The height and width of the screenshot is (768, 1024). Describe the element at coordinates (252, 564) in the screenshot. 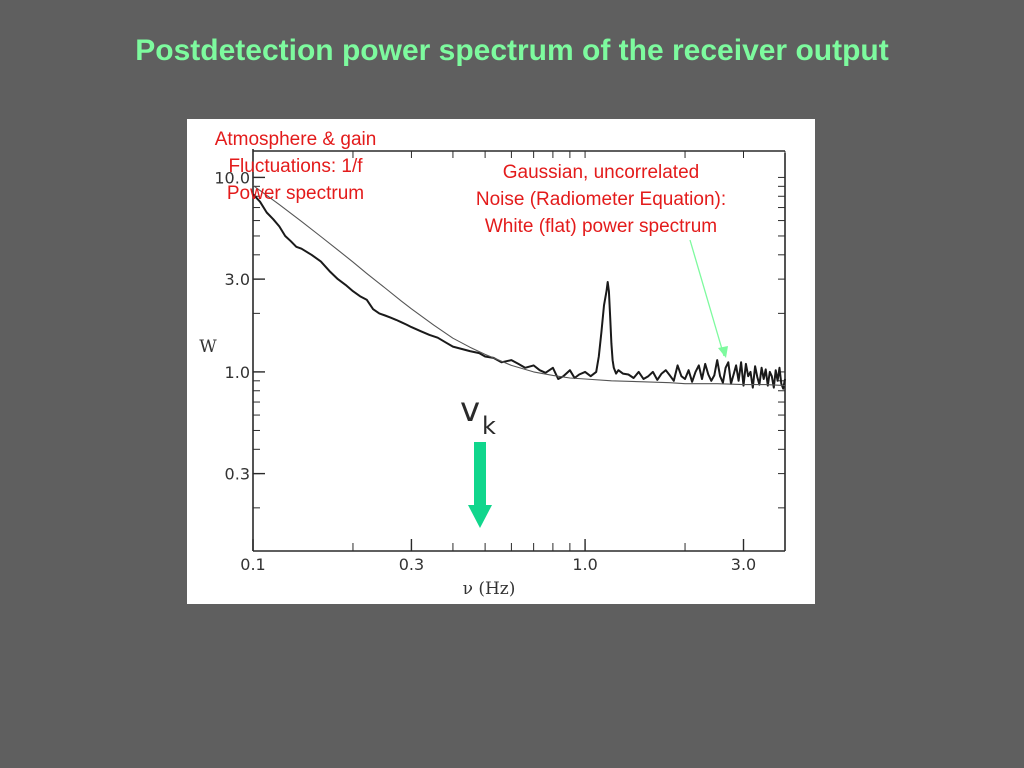

I see `x-tick-label: 0.1` at that location.